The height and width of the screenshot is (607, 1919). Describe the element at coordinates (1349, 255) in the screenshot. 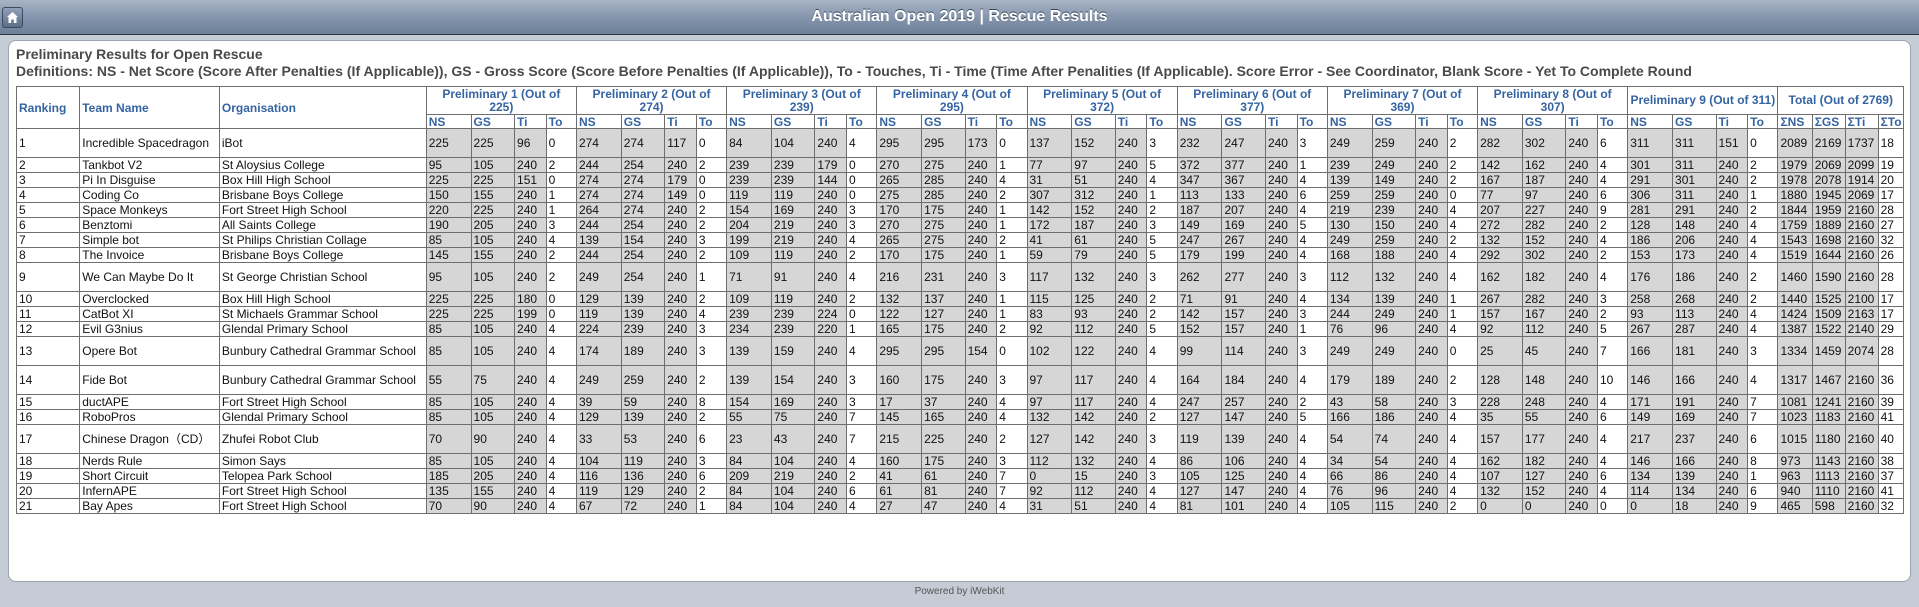

I see `score-cell-ns: 168` at that location.